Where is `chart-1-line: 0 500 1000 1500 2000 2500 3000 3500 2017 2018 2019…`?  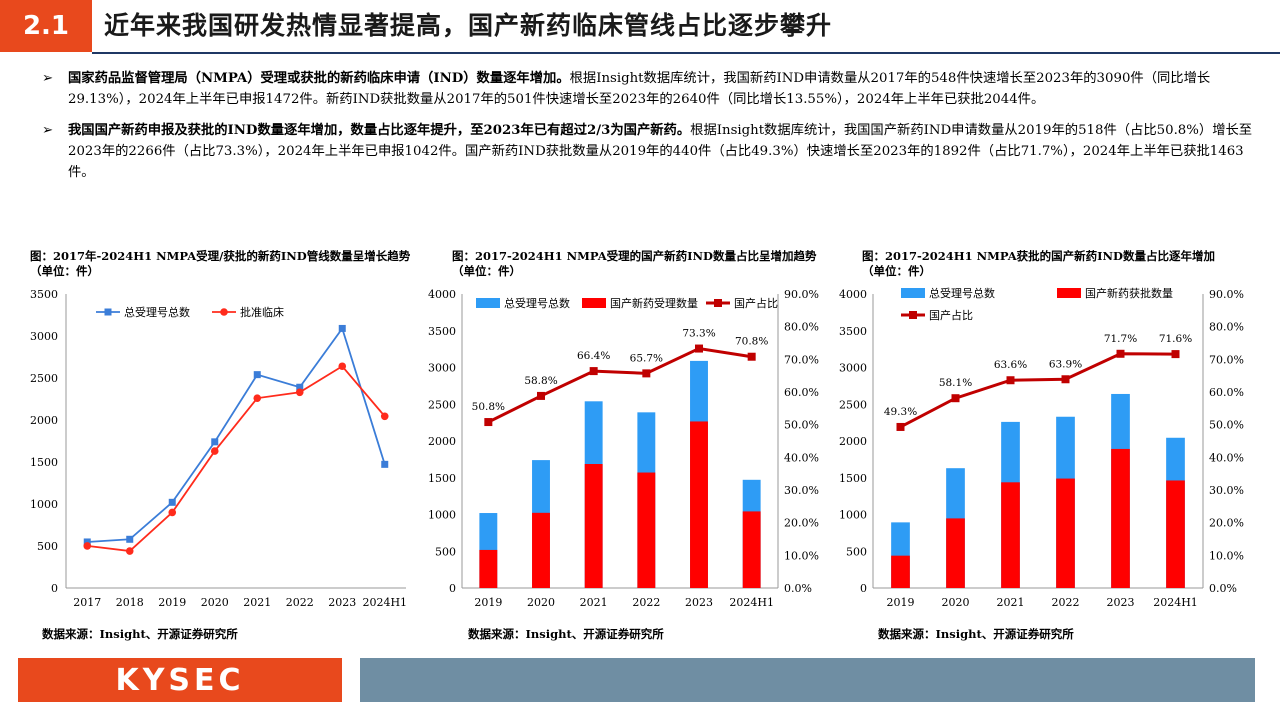
chart-1-line: 0 500 1000 1500 2000 2500 3000 3500 2017 2018 2019… is located at coordinates (218, 448).